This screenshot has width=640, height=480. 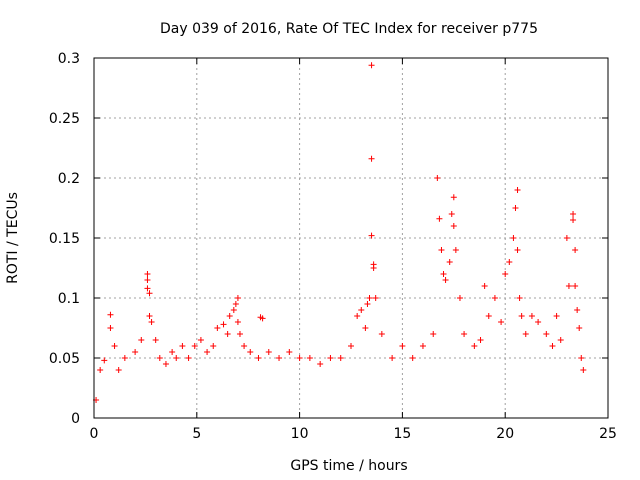 What do you see at coordinates (505, 434) in the screenshot?
I see `x-tick-label: 20` at bounding box center [505, 434].